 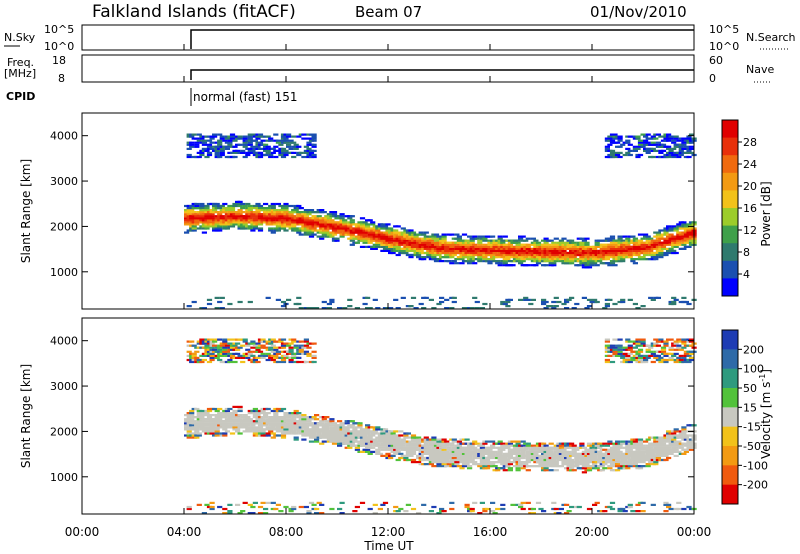 I want to click on sky-left-tick-bottom: 10^0, so click(x=59, y=46).